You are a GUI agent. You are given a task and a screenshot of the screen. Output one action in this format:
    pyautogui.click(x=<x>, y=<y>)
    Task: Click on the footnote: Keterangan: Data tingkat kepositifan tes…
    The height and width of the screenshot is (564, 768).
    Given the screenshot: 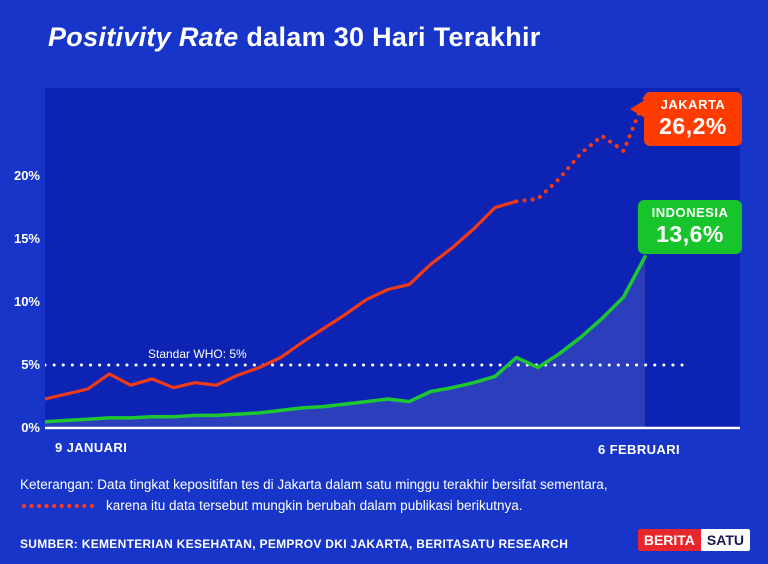 What is the action you would take?
    pyautogui.click(x=314, y=495)
    